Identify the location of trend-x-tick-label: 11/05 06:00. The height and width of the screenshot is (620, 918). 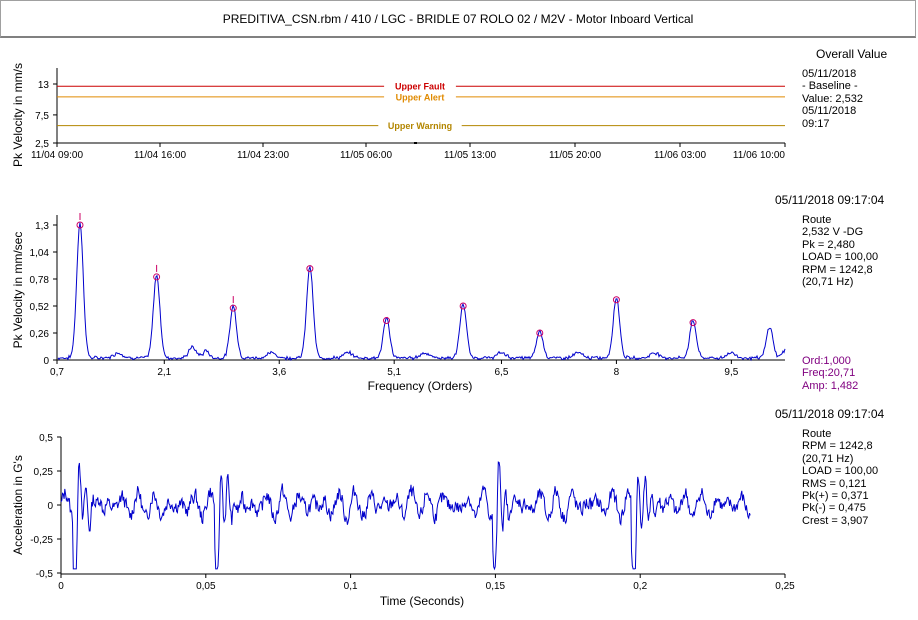
(366, 155).